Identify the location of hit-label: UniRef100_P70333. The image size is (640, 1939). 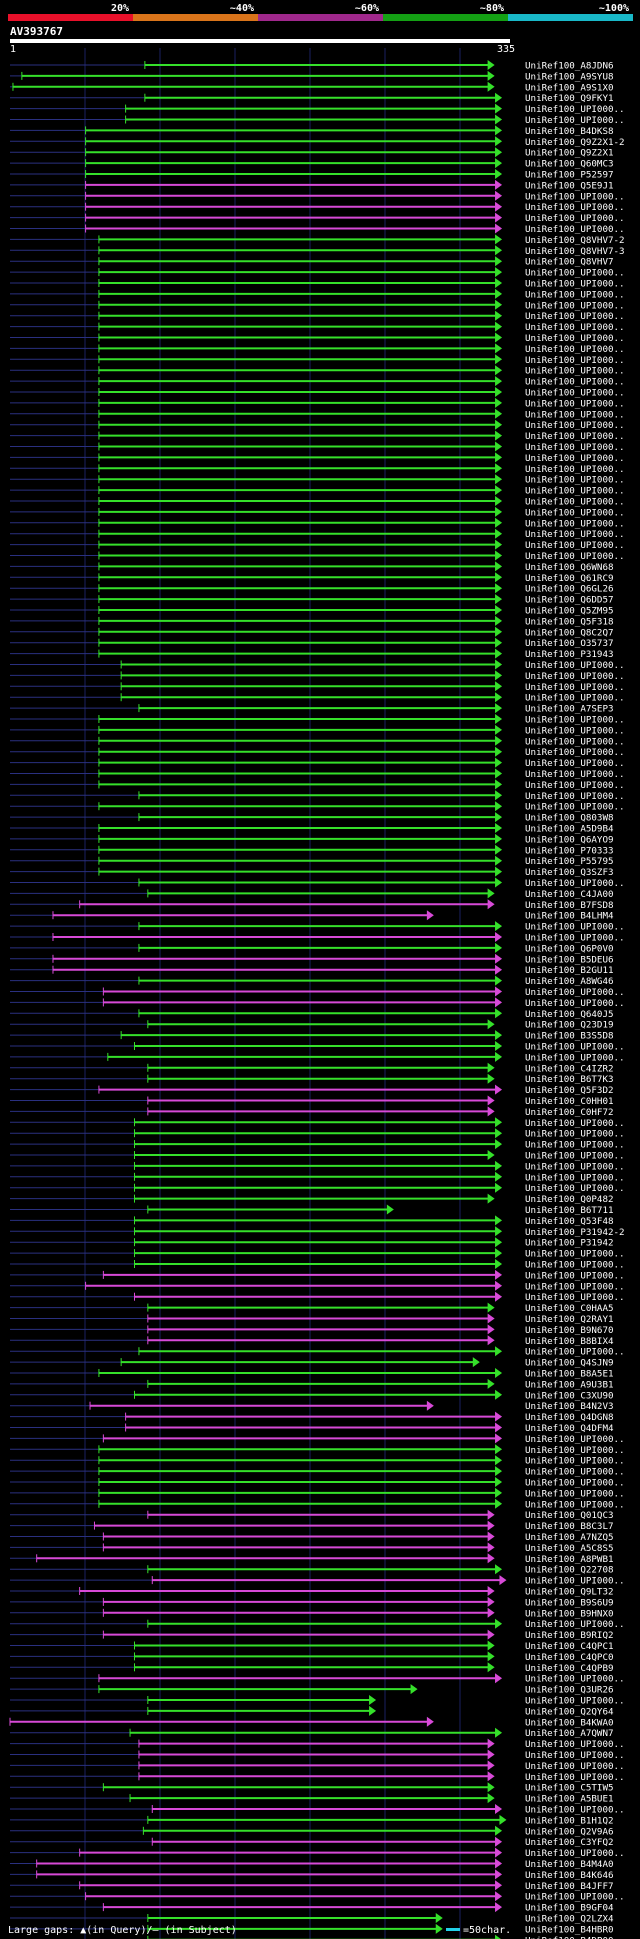
(569, 850).